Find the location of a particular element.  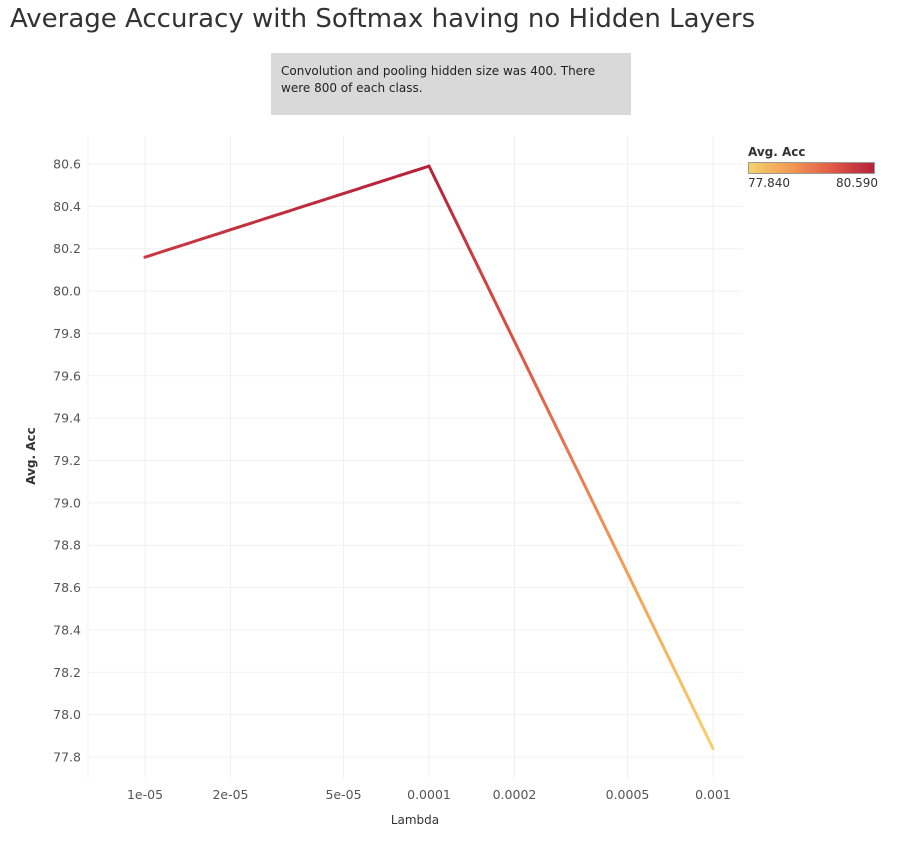

legend-gradient-bar is located at coordinates (811, 168).